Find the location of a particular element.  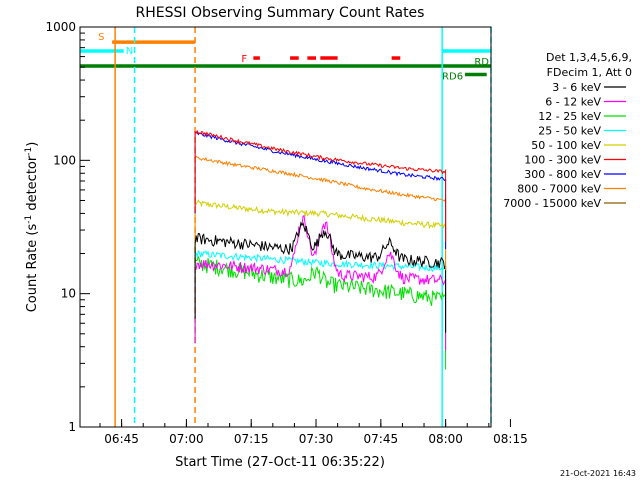

chart-title: RHESSI Observing Summary Count Rates is located at coordinates (280, 13).